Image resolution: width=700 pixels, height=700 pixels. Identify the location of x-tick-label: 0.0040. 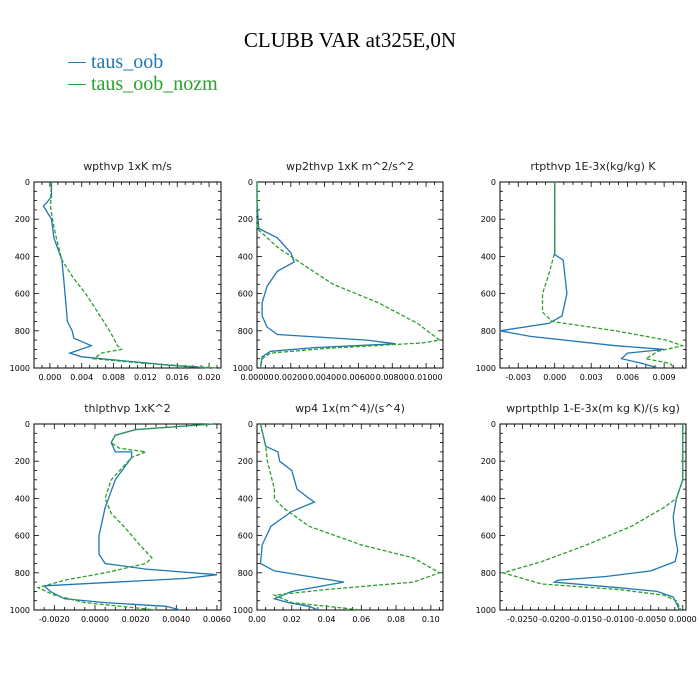
(176, 619).